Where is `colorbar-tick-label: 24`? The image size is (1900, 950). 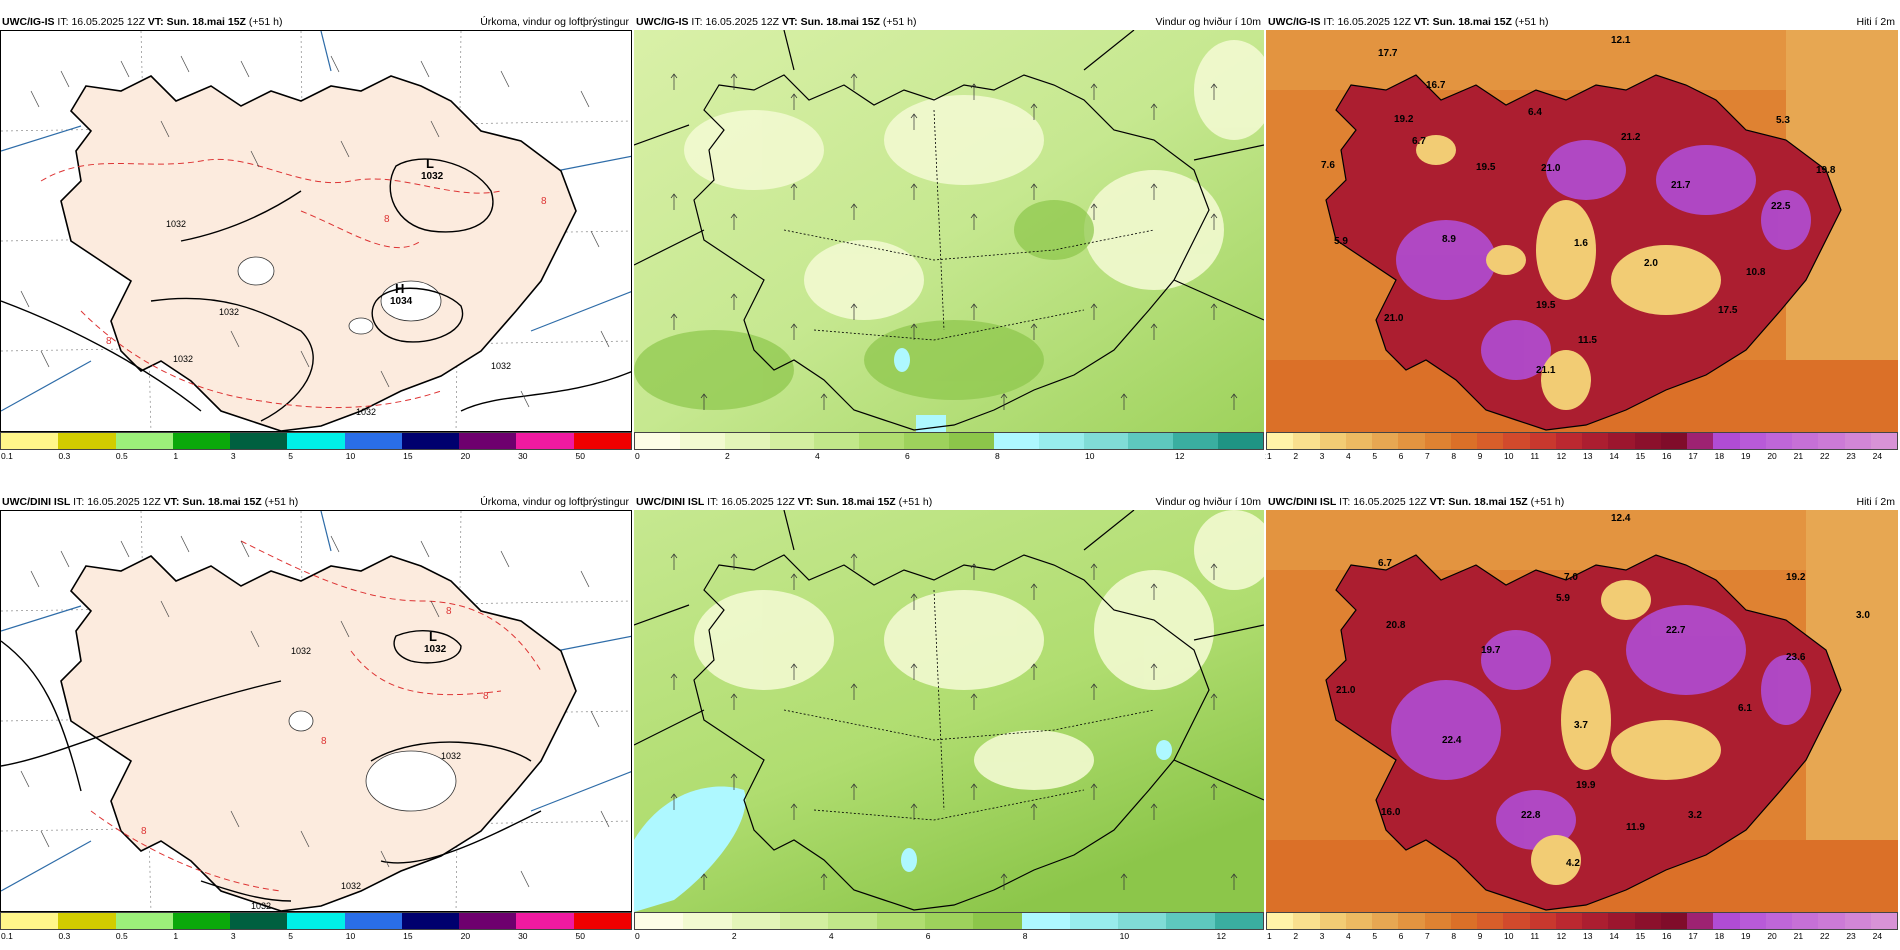
colorbar-tick-label: 24 is located at coordinates (1877, 936).